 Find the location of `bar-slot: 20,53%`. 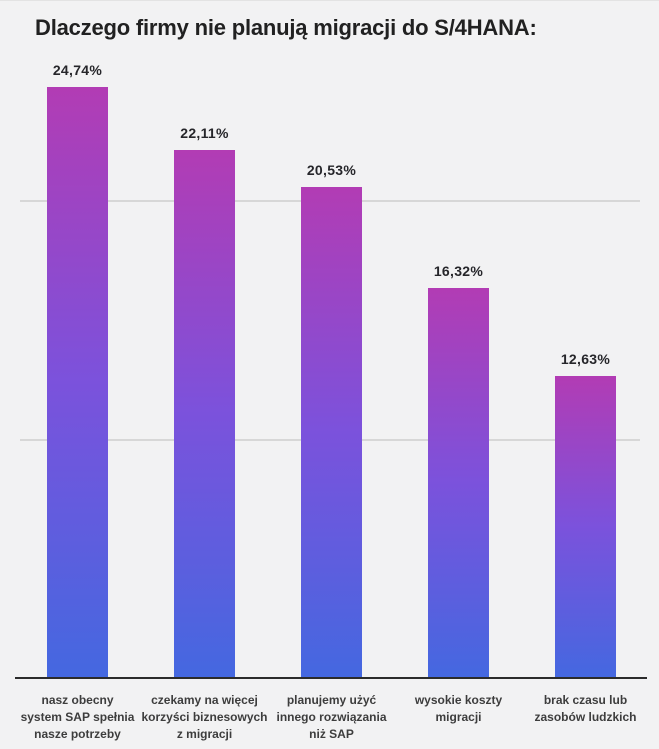

bar-slot: 20,53% is located at coordinates (331, 420).